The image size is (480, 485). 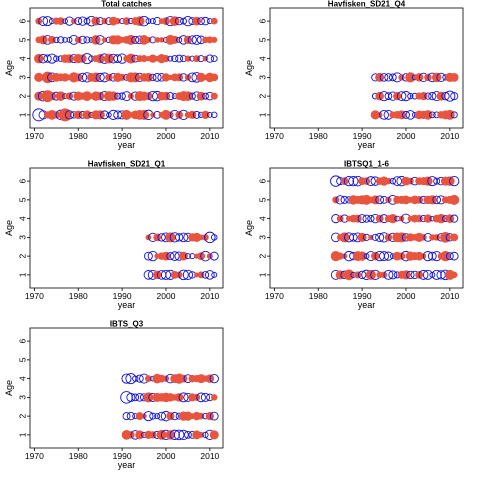 What do you see at coordinates (366, 164) in the screenshot?
I see `panel-title: IBTSQ1_1-6` at bounding box center [366, 164].